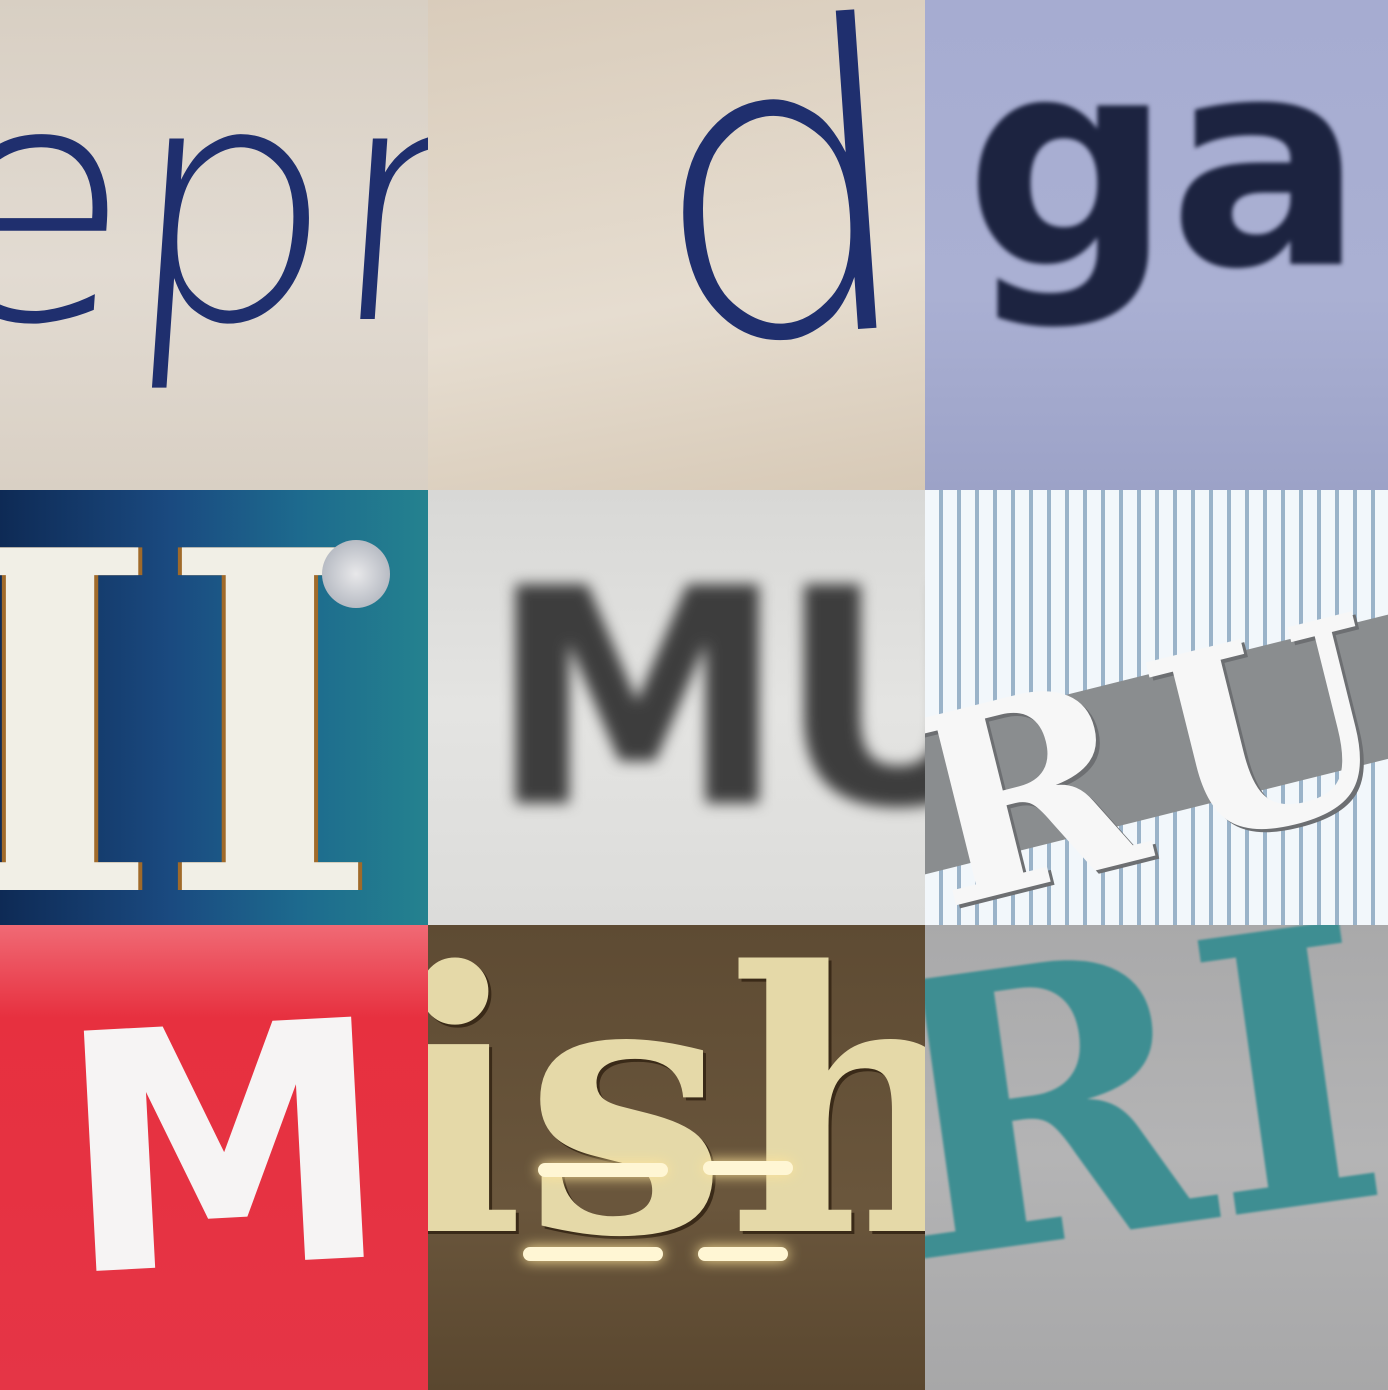  Describe the element at coordinates (706, 699) in the screenshot. I see `tile-5-text: MU` at that location.